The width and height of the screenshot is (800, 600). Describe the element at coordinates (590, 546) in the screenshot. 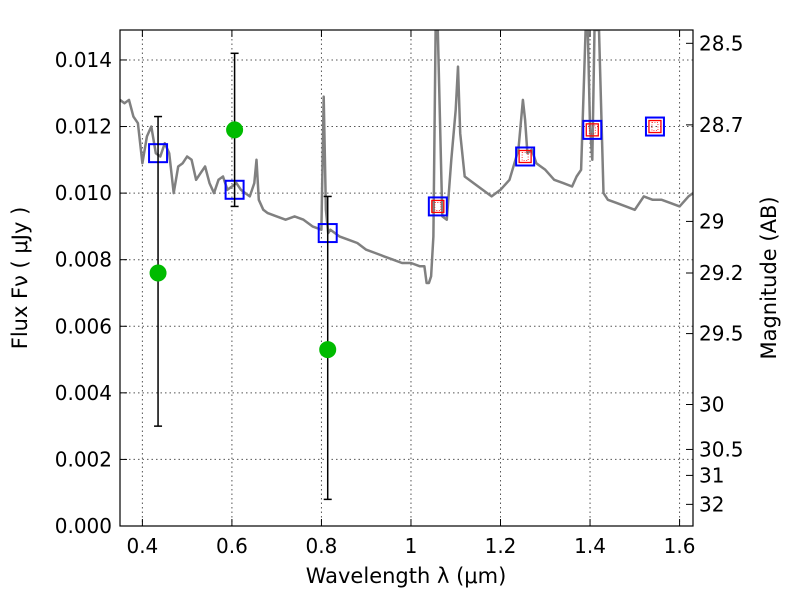

I see `x-tick-label: 1.4` at that location.